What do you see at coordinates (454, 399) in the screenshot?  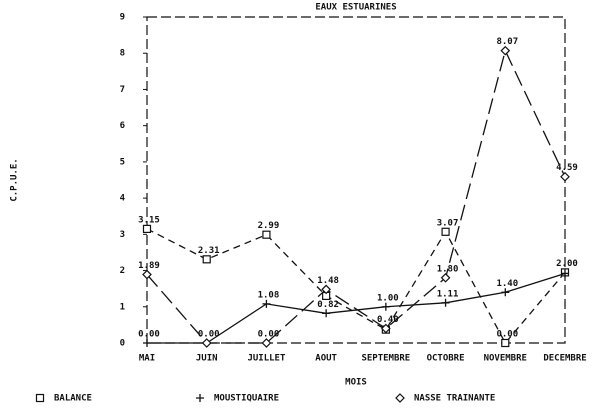 I see `legend-label: NASSE TRAINANTE` at bounding box center [454, 399].